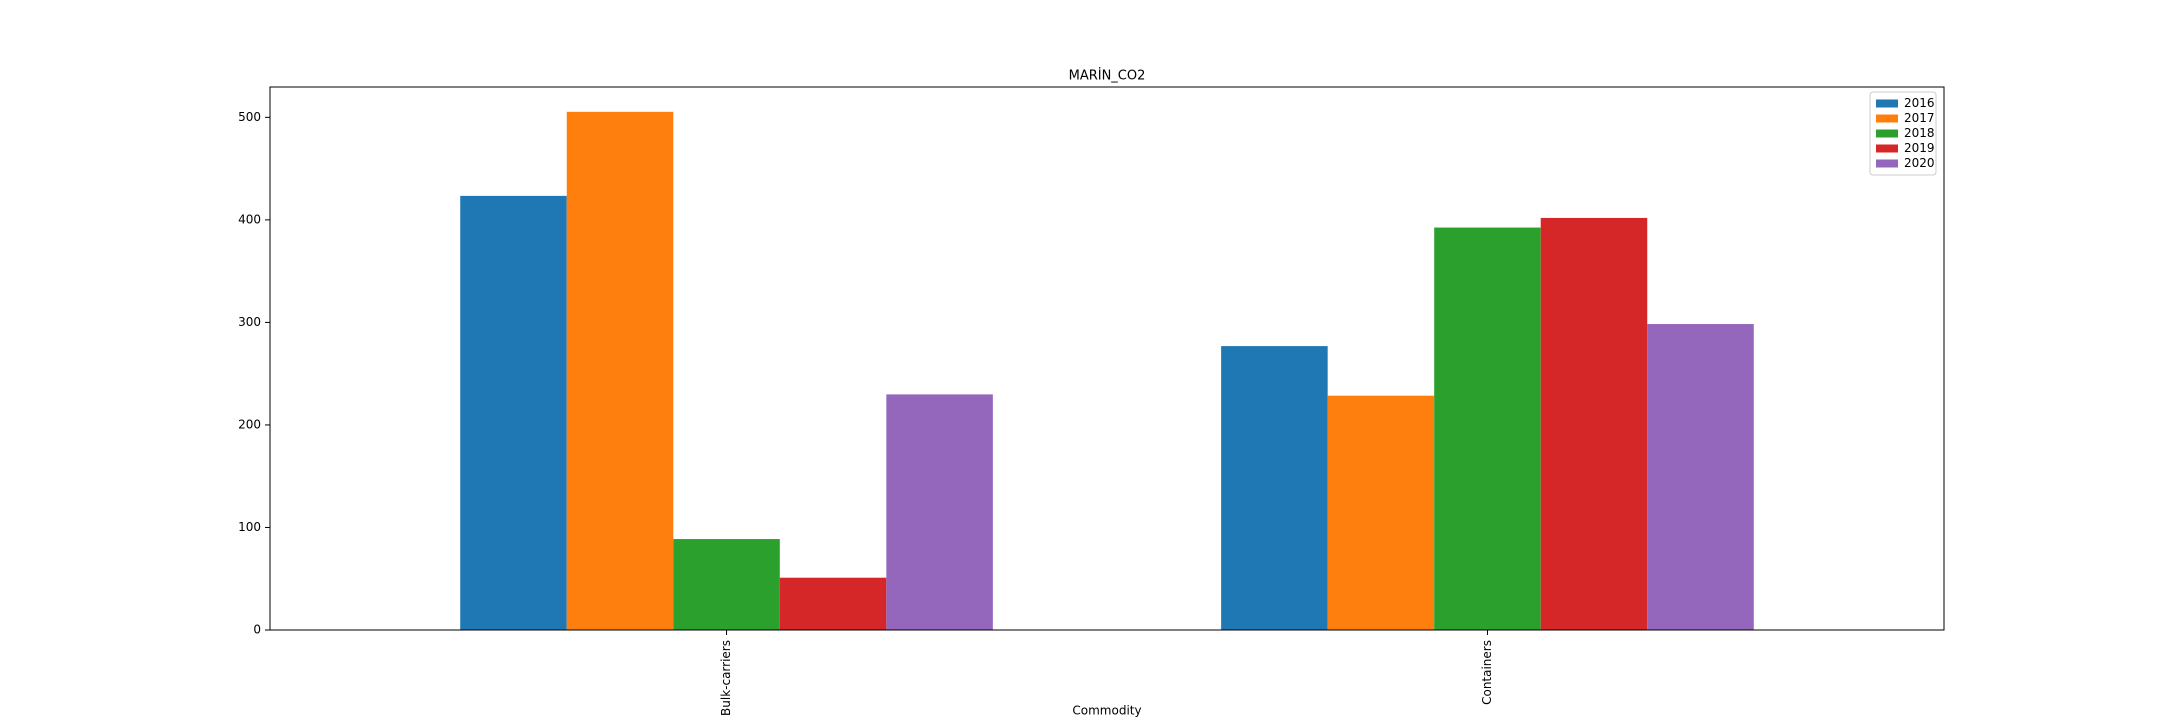 This screenshot has width=2160, height=720. What do you see at coordinates (1919, 133) in the screenshot?
I see `legend-label: 2018` at bounding box center [1919, 133].